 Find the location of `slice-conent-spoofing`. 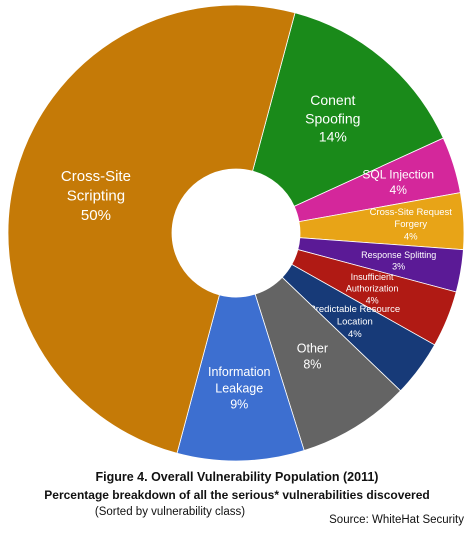

slice-conent-spoofing is located at coordinates (348, 109).